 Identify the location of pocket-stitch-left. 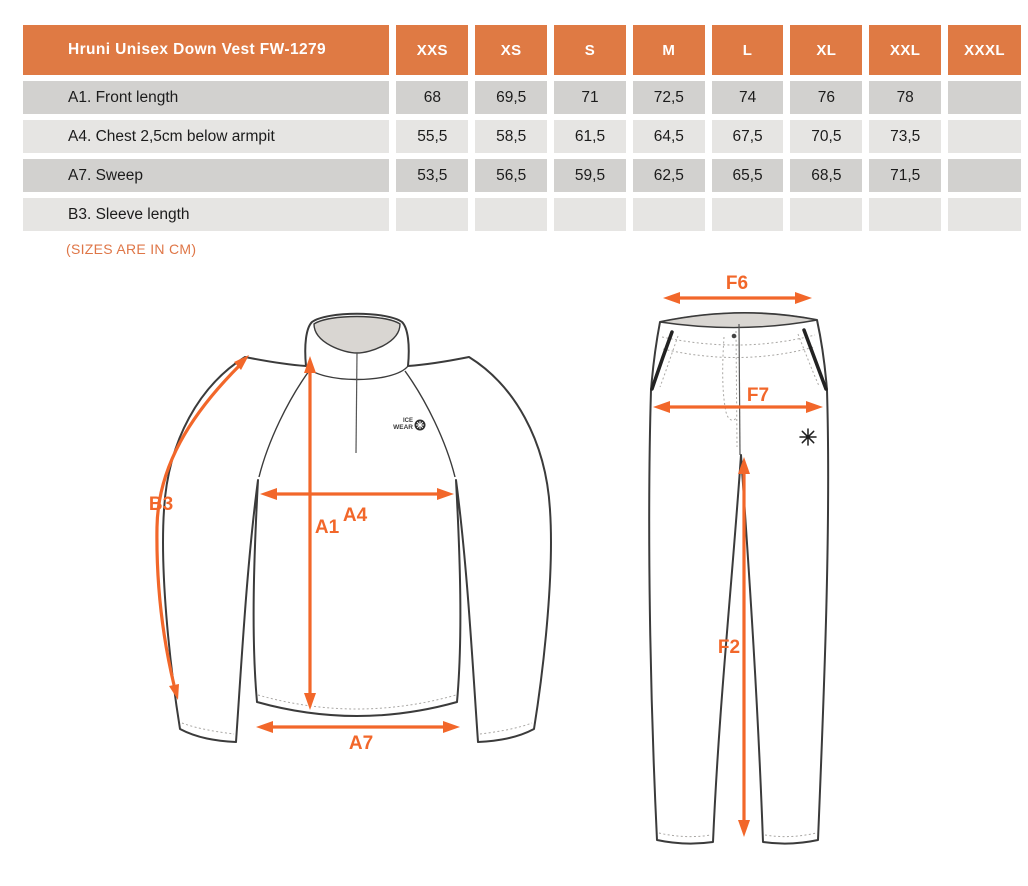
(669, 361).